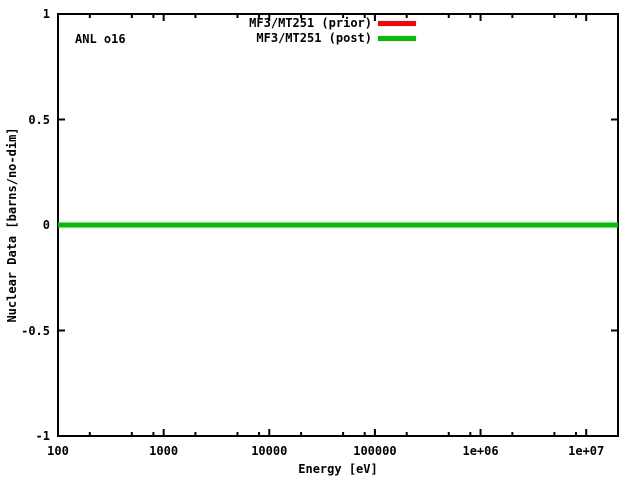 This screenshot has width=640, height=480. Describe the element at coordinates (42, 436) in the screenshot. I see `y-tick-label: -1` at that location.